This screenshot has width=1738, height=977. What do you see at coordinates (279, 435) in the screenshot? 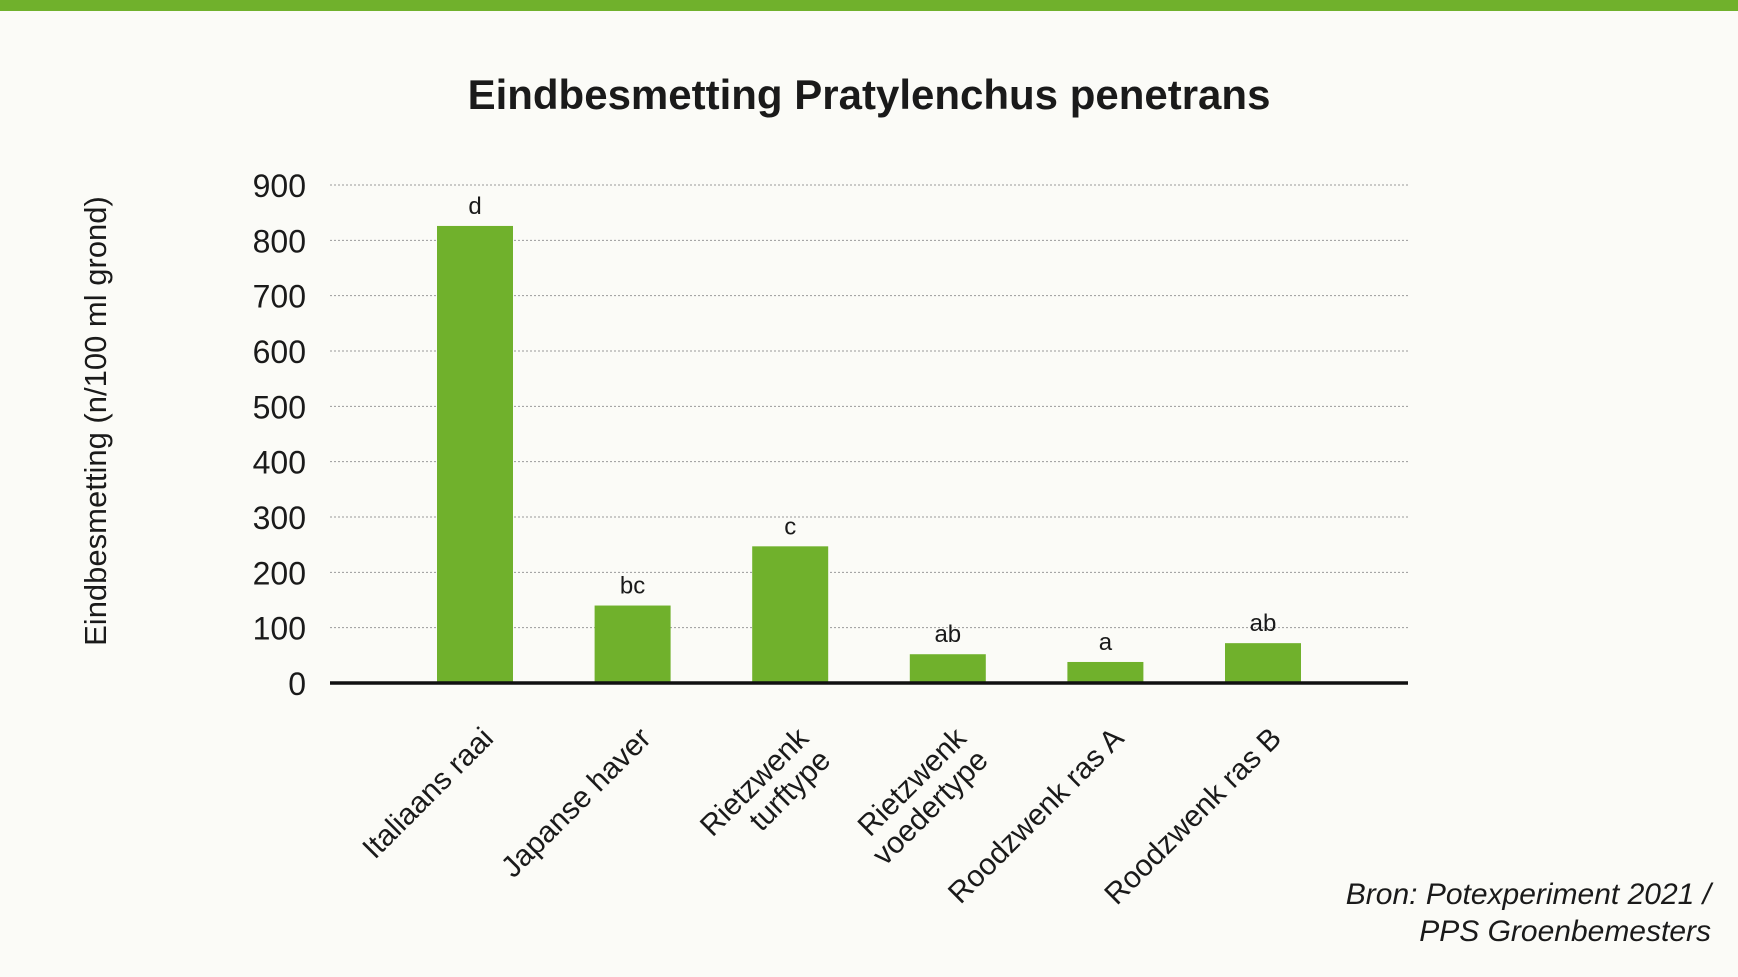
I see `y-axis-ticks: 0 100 200 300 400 500 600 700 800 900` at bounding box center [279, 435].